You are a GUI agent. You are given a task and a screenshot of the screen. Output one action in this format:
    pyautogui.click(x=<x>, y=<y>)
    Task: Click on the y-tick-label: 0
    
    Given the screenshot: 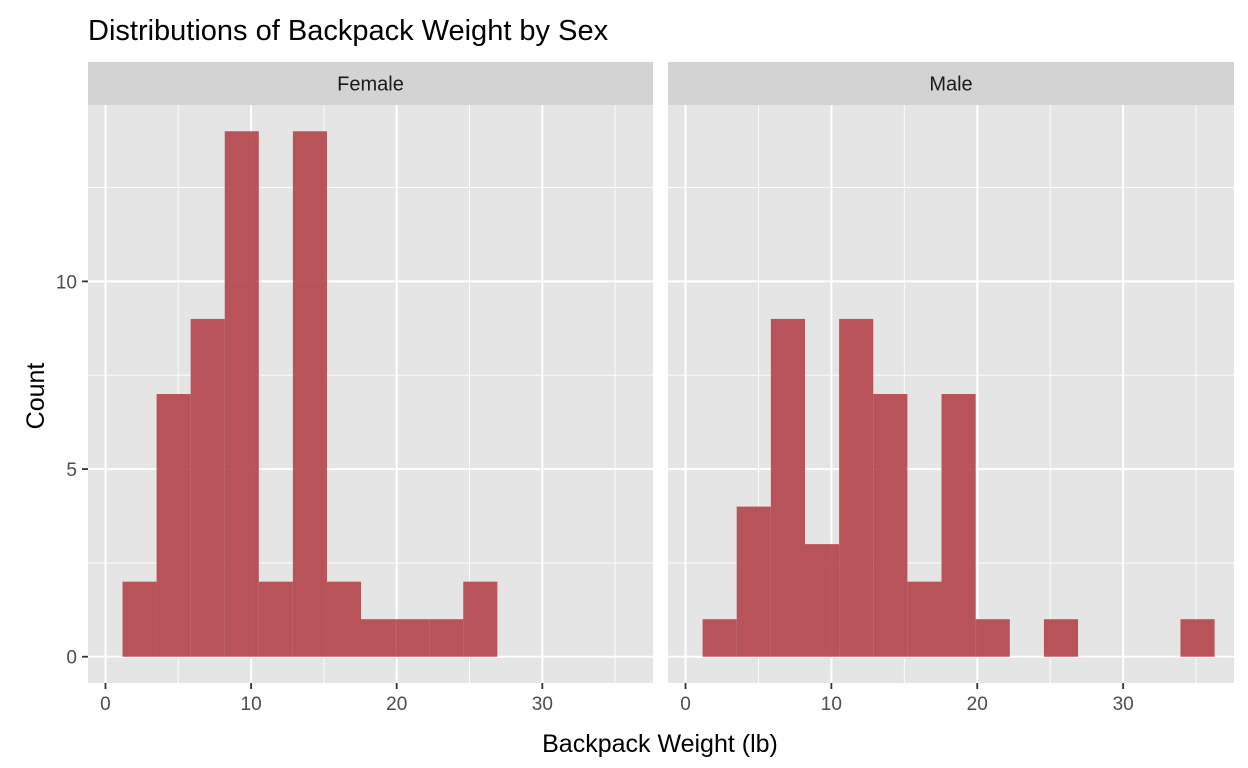 What is the action you would take?
    pyautogui.click(x=71, y=658)
    